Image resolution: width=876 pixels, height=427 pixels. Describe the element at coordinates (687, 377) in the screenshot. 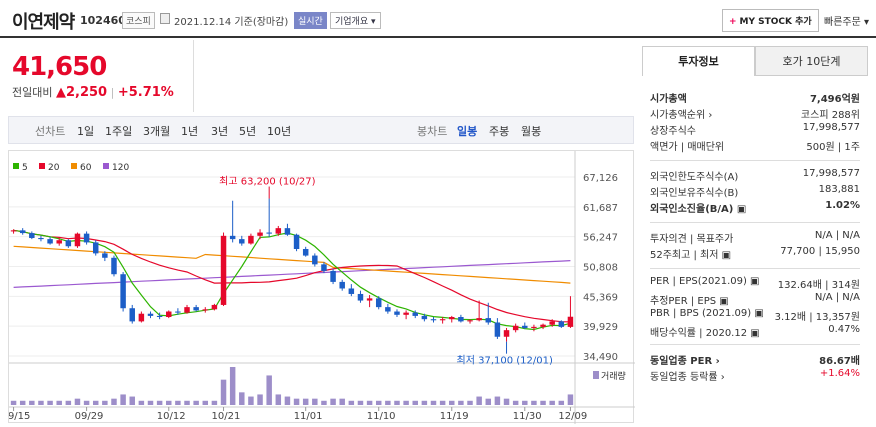

I see `info-key: 동일업종 등락률 ›` at that location.